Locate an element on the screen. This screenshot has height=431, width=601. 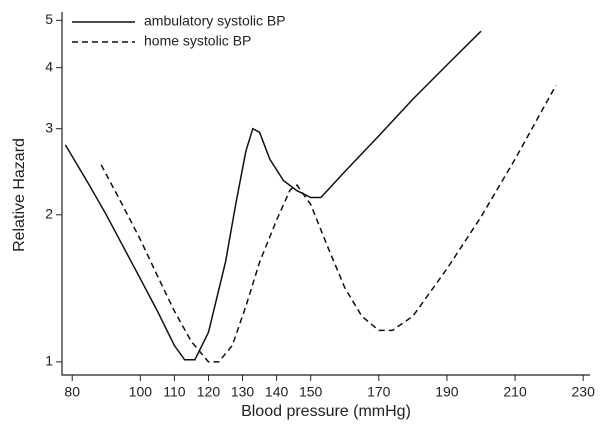
x-tick-label: 80 is located at coordinates (72, 392).